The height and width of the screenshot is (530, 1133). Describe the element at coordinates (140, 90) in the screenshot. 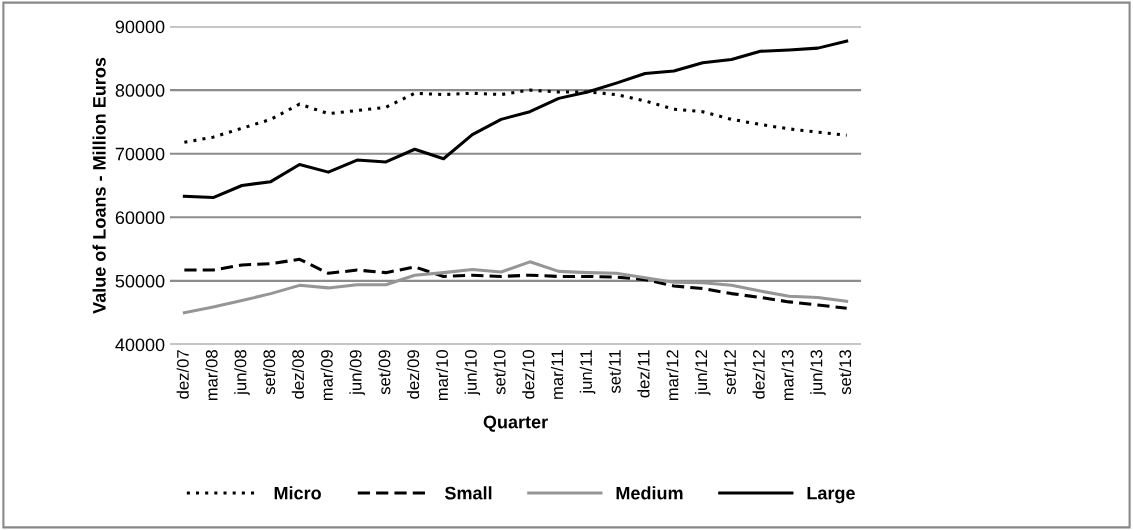

I see `y-tick-label: 80000` at that location.